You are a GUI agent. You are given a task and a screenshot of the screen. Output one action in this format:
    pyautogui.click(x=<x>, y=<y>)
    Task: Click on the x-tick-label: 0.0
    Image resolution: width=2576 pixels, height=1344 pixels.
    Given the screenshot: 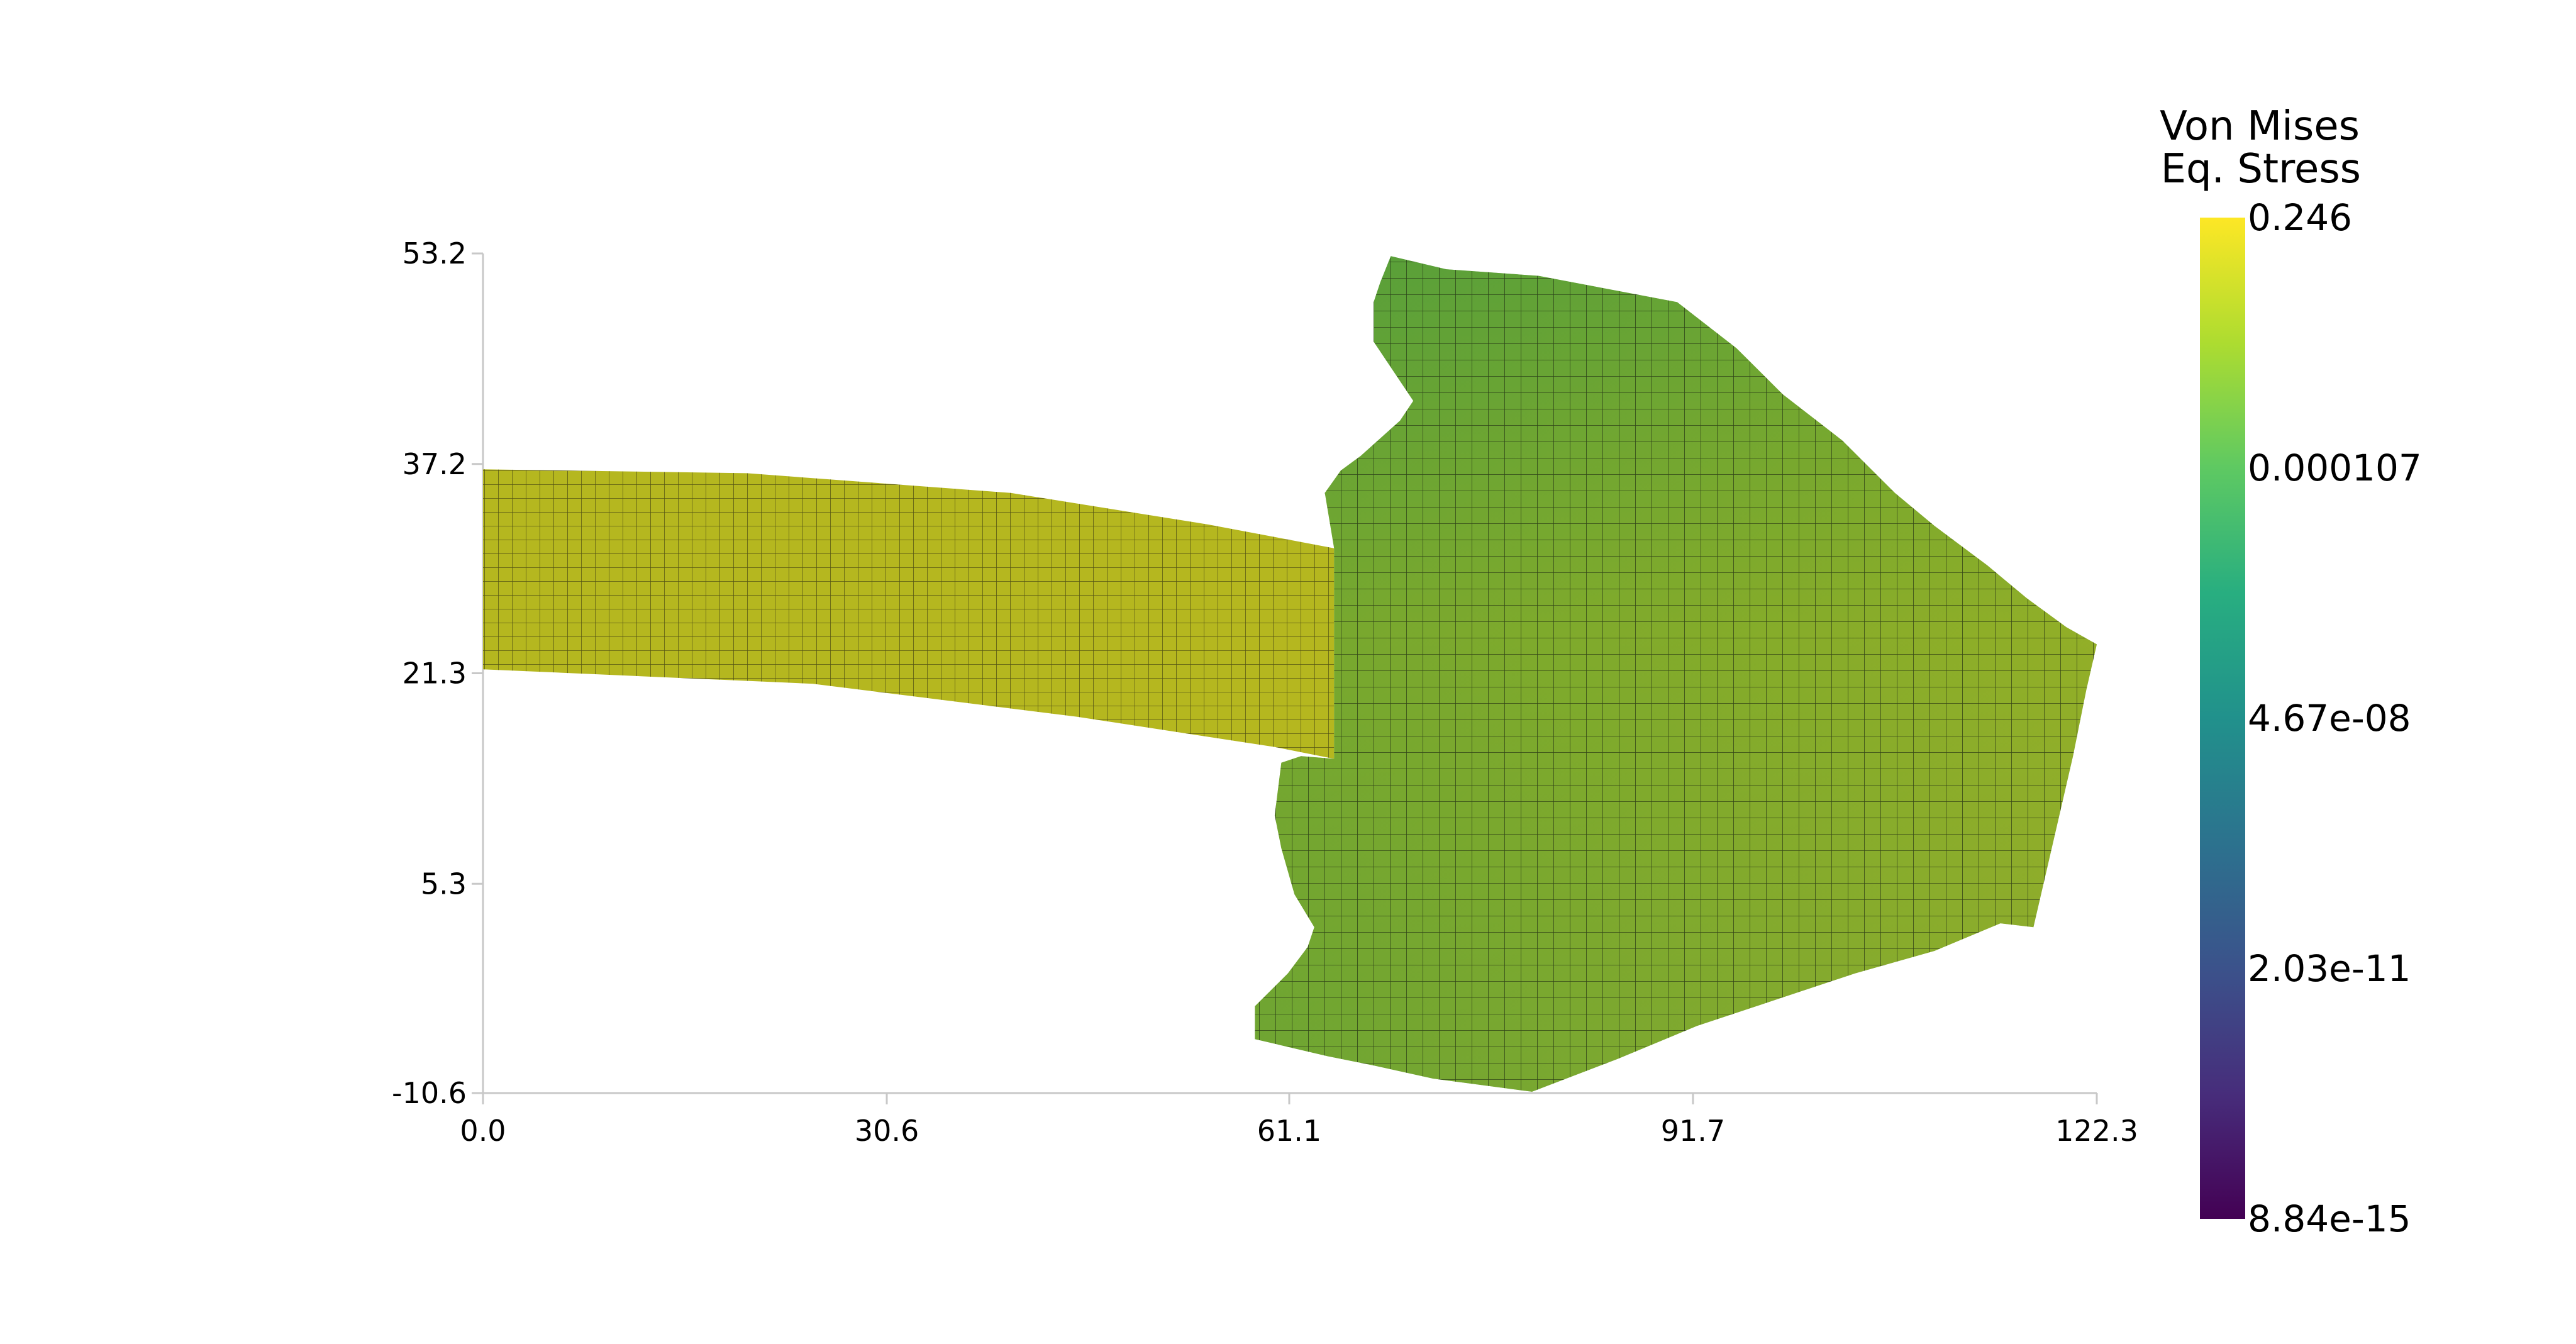 What is the action you would take?
    pyautogui.click(x=483, y=1131)
    